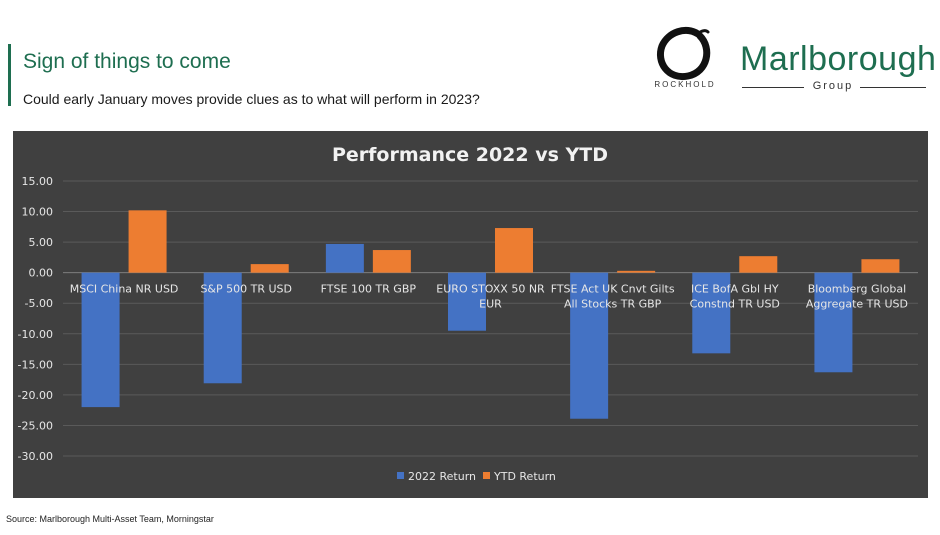 The image size is (940, 535). Describe the element at coordinates (685, 84) in the screenshot. I see `rockhold-logo-text: ROCKHOLD` at that location.